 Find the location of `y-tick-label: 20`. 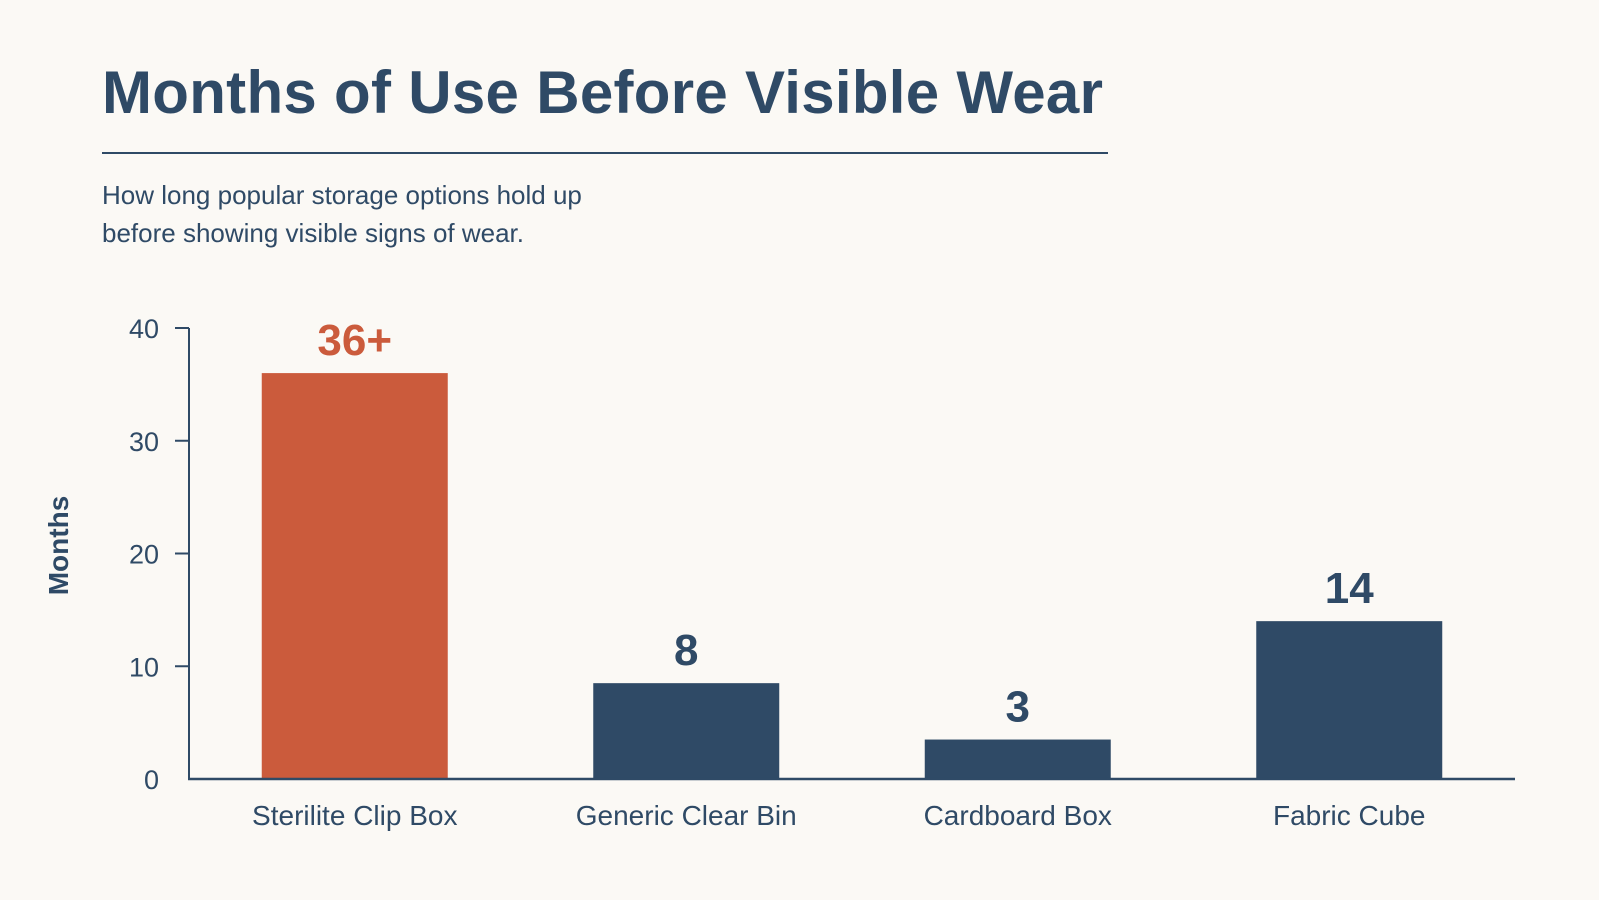

y-tick-label: 20 is located at coordinates (144, 555).